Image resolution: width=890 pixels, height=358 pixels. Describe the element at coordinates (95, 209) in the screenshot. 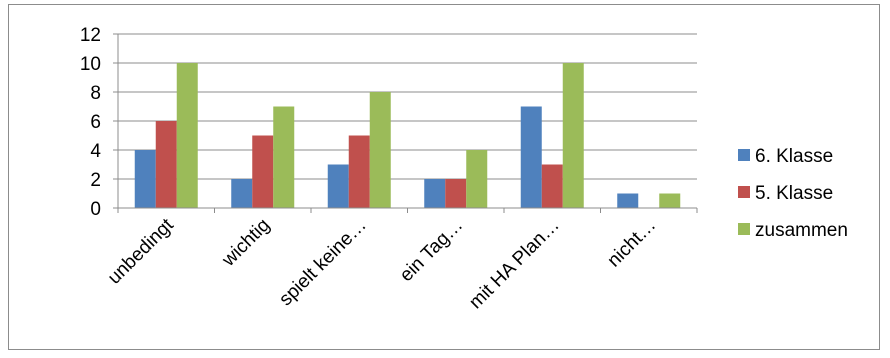

I see `y-tick-label: 0` at that location.